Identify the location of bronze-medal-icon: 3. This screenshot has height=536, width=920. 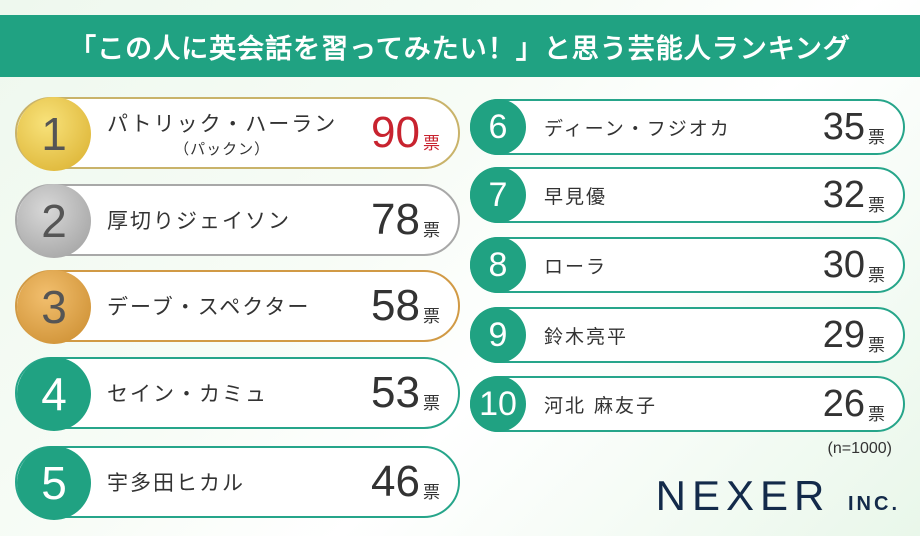
(54, 307).